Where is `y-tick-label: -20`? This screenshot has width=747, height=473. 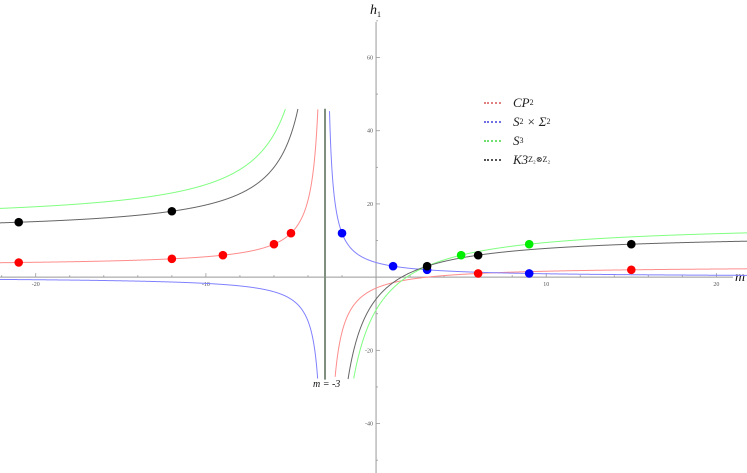
y-tick-label: -20 is located at coordinates (369, 351).